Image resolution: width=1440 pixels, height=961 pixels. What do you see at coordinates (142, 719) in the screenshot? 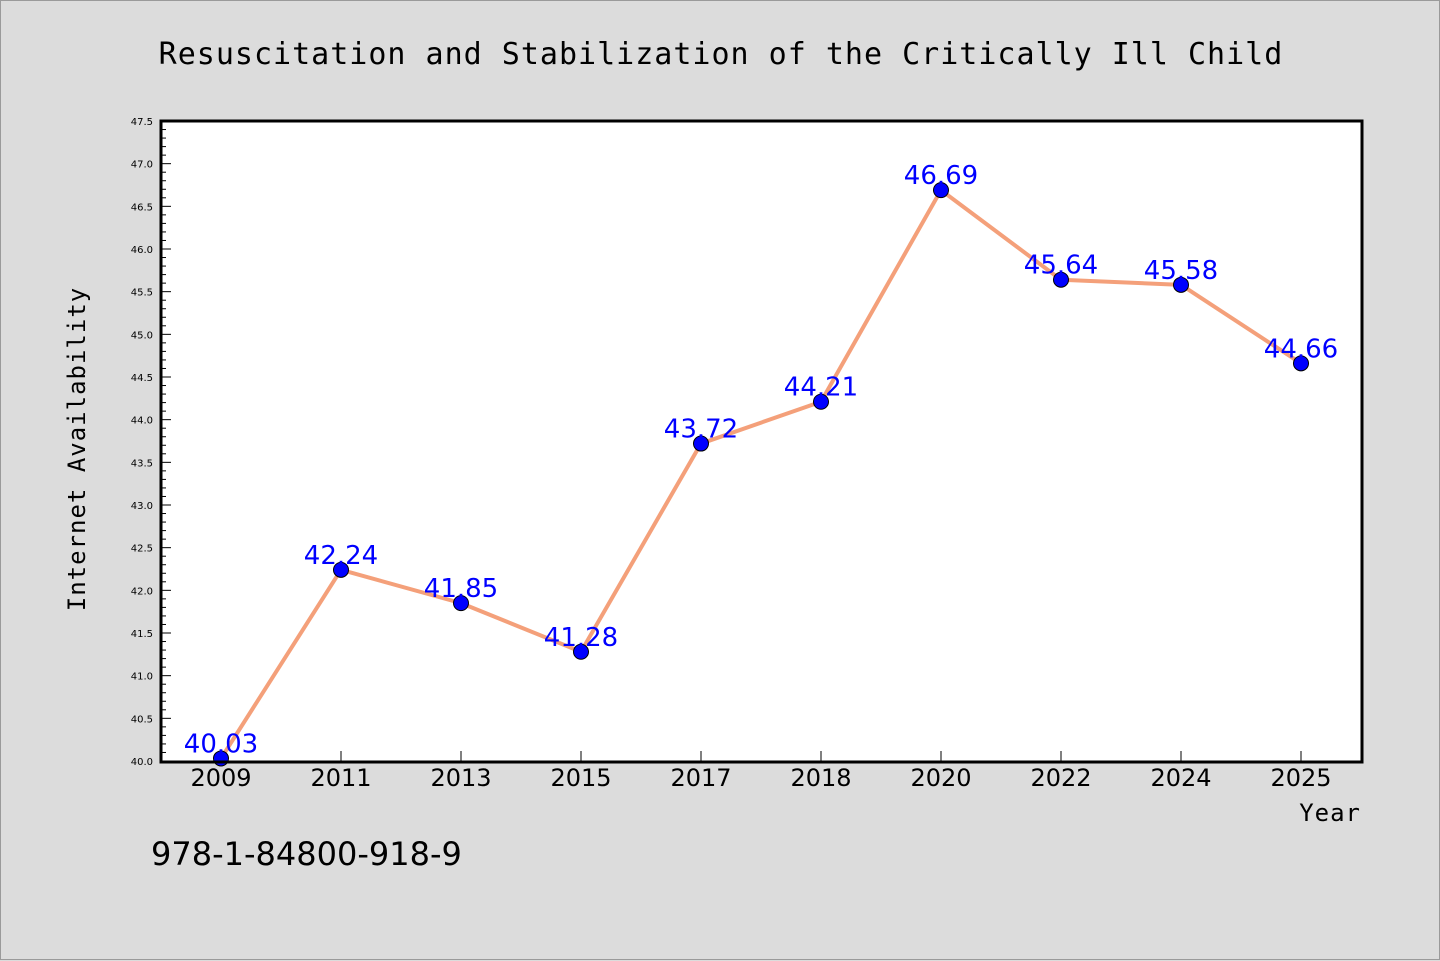
I see `y-tick-label: 40.5` at bounding box center [142, 719].